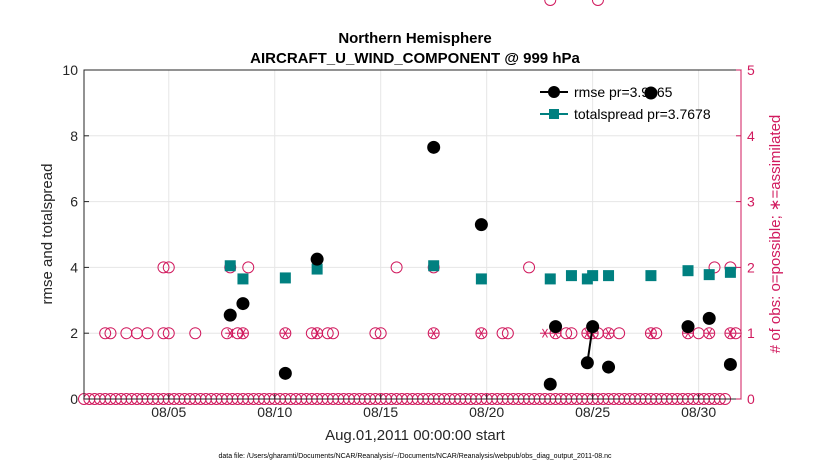 The image size is (830, 470). I want to click on legend-rmse-label: rmse pr=3.9165, so click(623, 92).